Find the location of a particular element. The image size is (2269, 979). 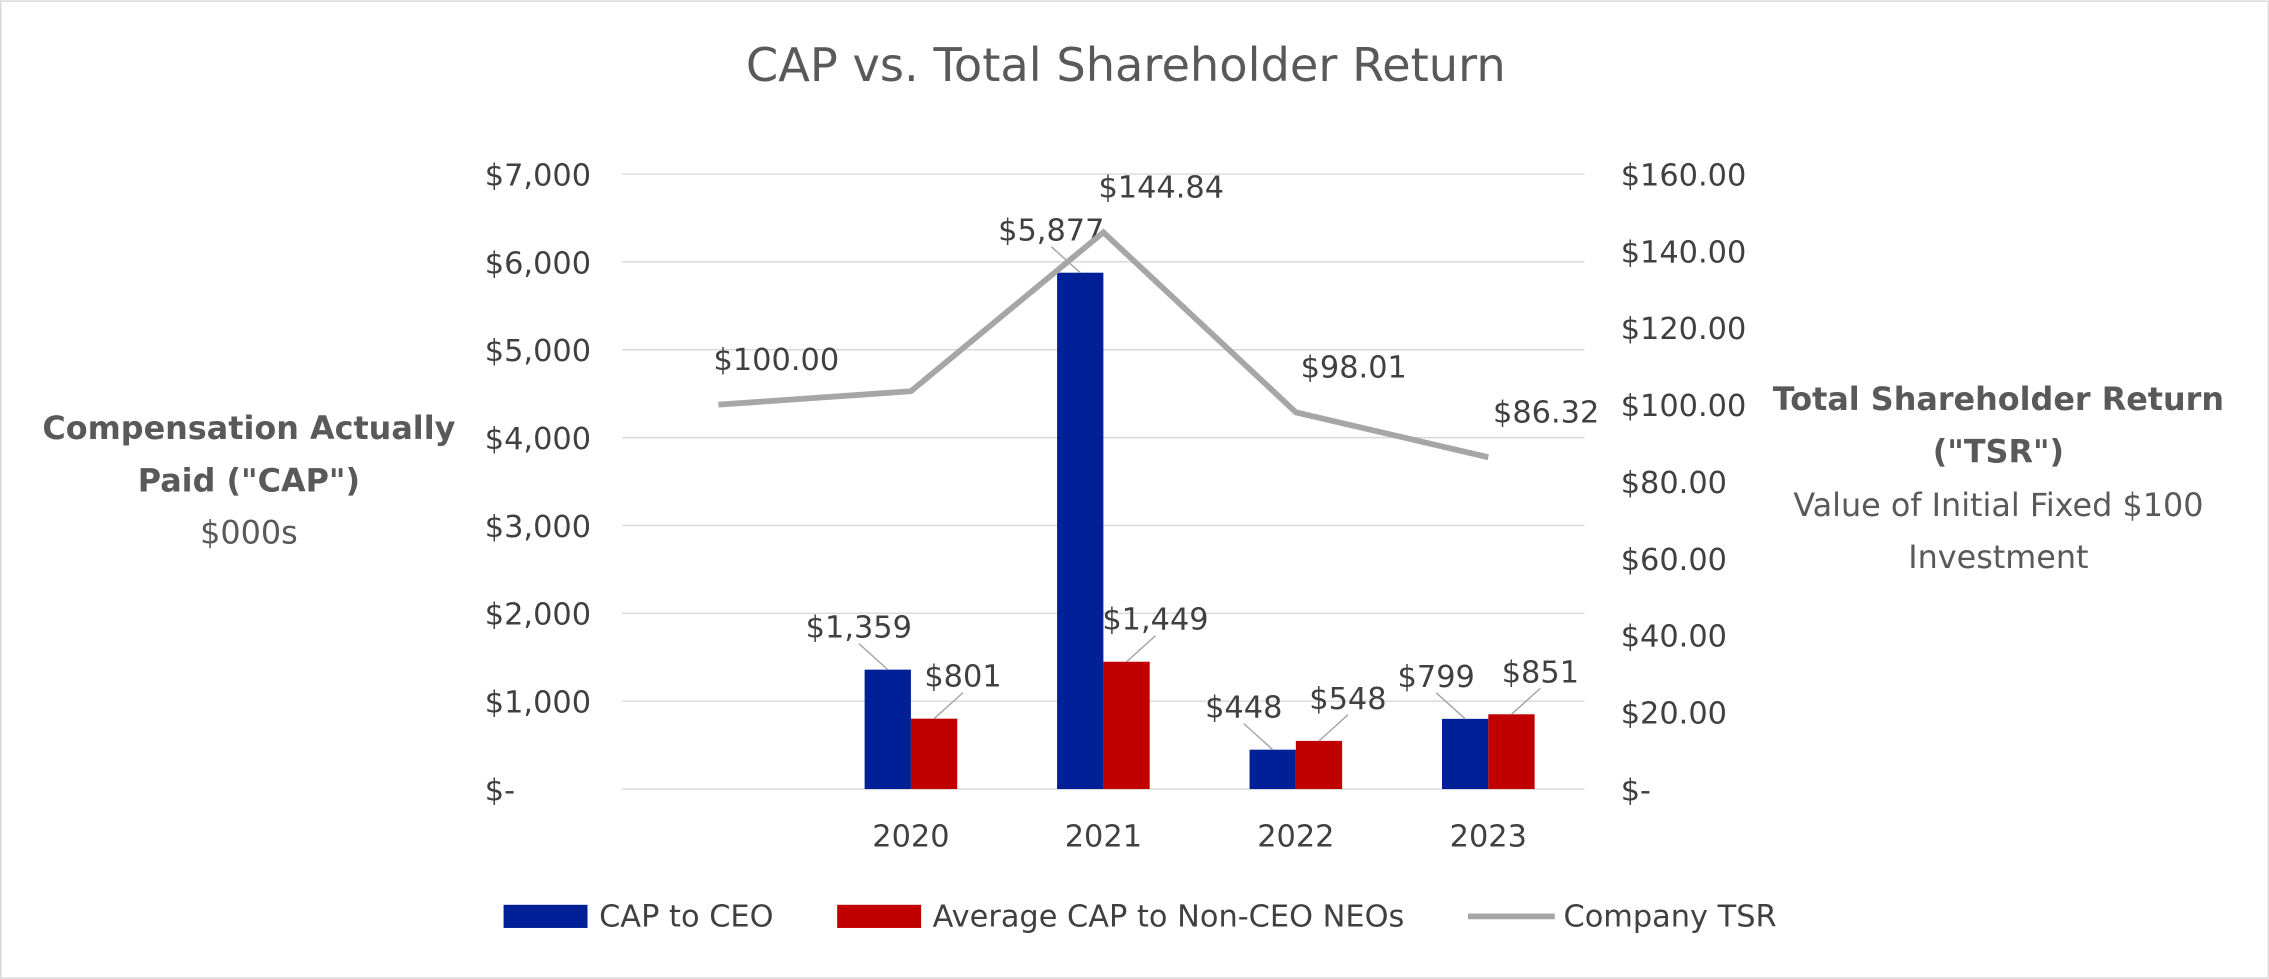

y2-axis-label: Total Shareholder Return is located at coordinates (1998, 399).